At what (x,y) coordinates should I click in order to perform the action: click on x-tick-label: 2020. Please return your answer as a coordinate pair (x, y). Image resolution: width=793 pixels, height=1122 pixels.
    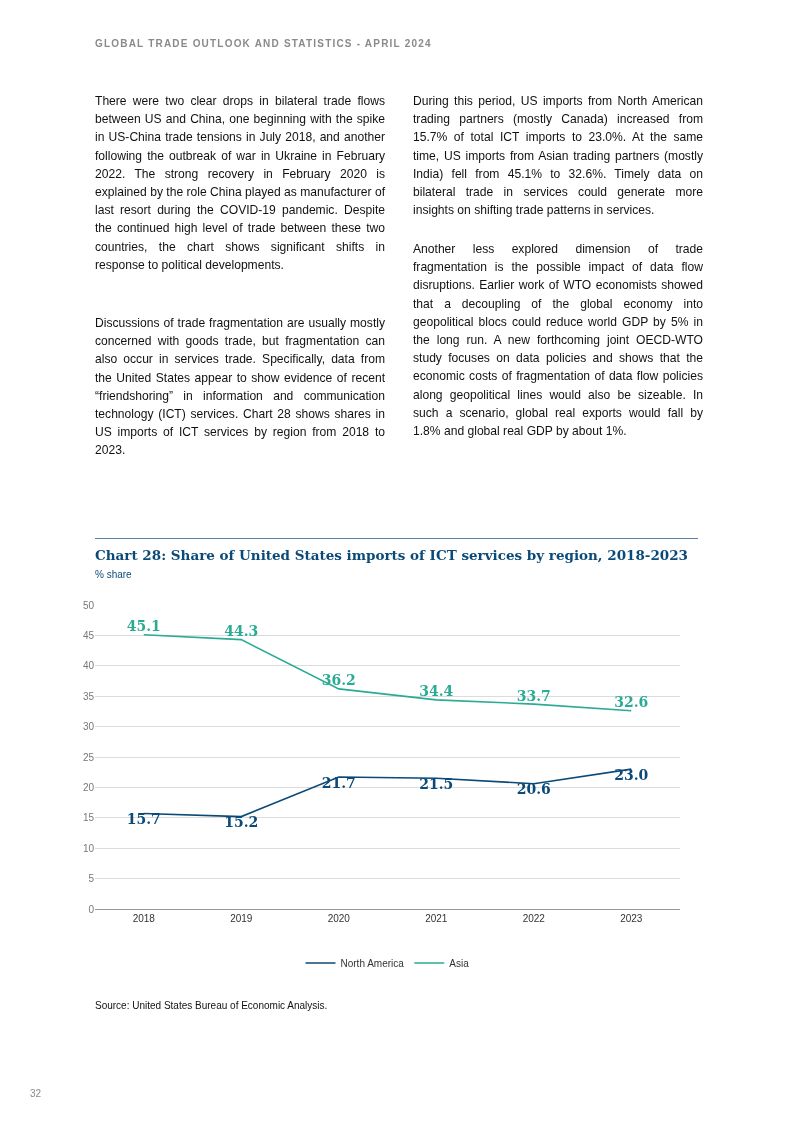
    Looking at the image, I should click on (339, 918).